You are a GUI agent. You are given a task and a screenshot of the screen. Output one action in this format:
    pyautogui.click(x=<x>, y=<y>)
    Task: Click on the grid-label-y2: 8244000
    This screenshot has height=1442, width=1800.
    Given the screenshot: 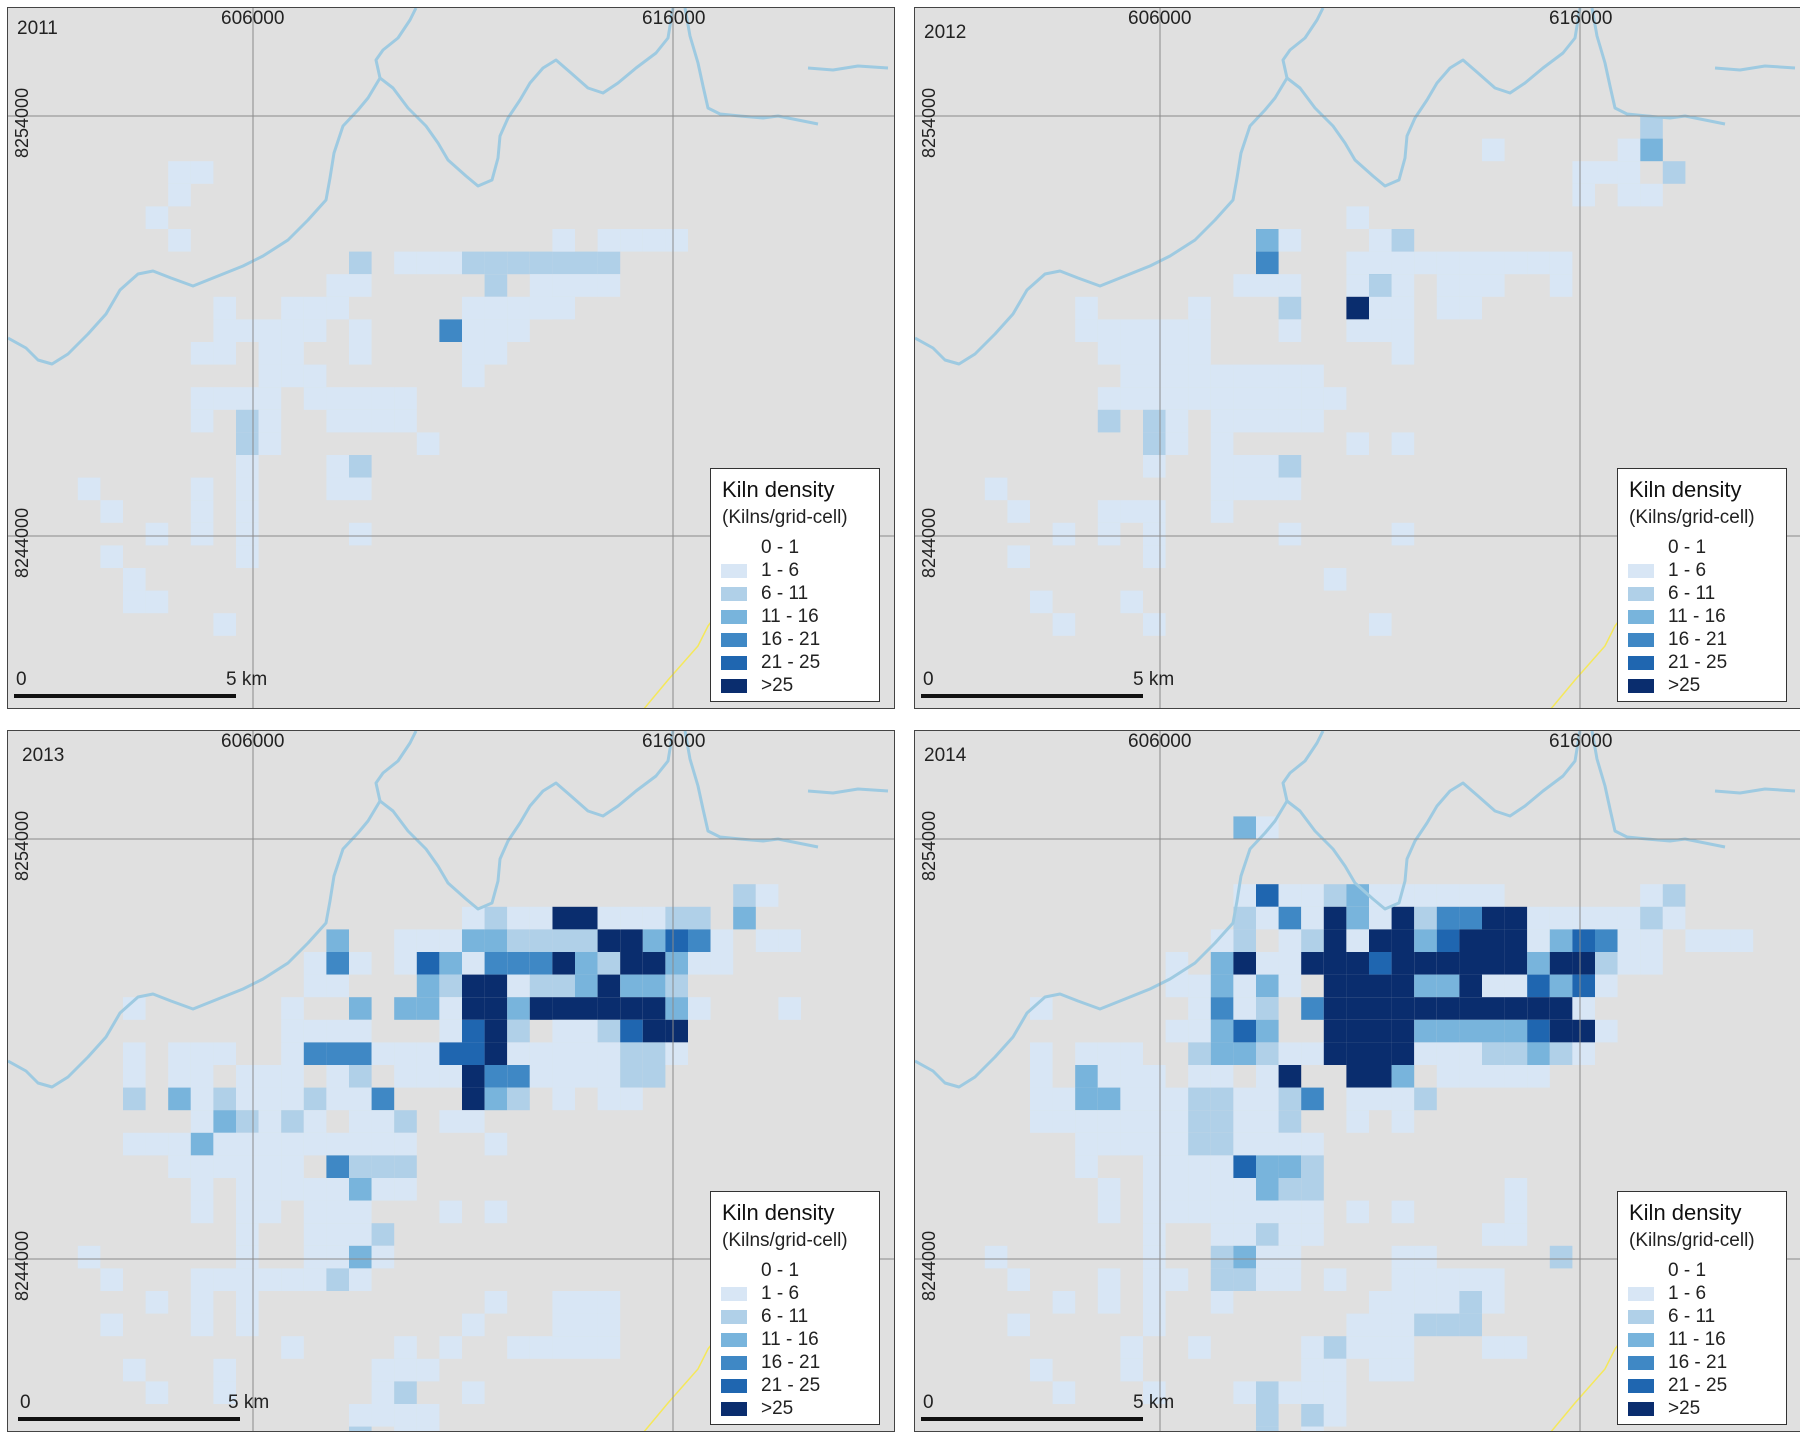 What is the action you would take?
    pyautogui.click(x=929, y=1265)
    